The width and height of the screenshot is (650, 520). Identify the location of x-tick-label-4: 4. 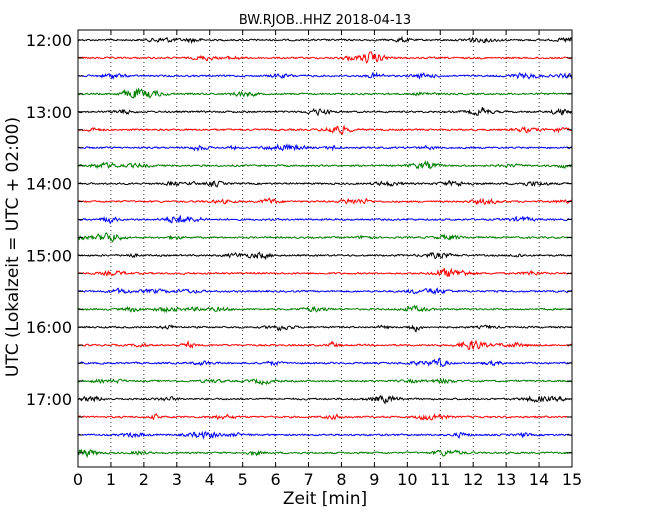
(210, 479).